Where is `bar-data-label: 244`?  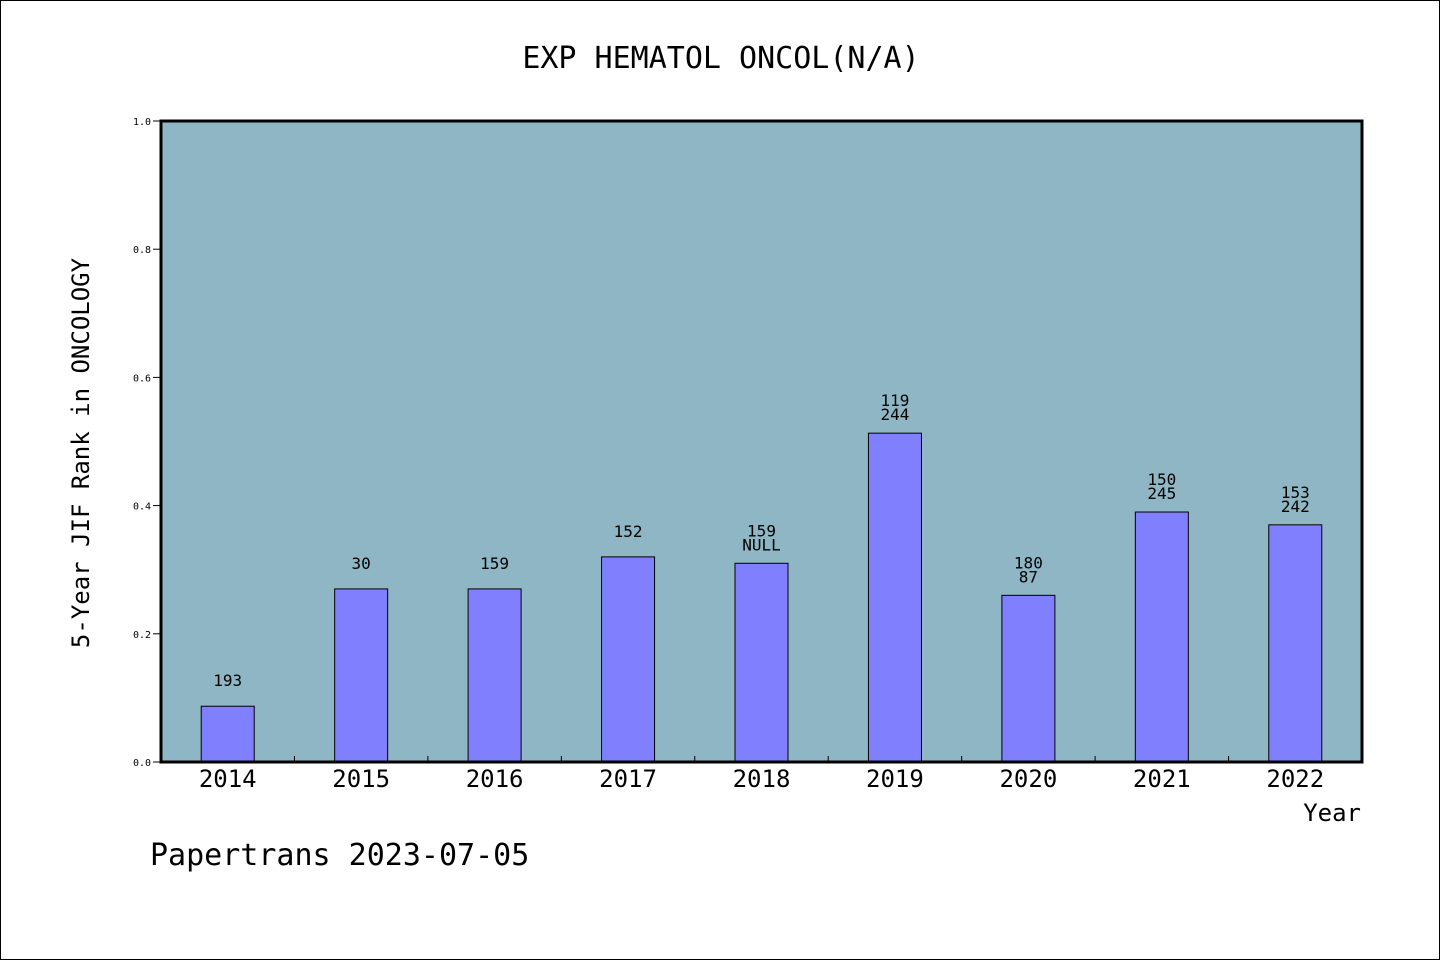 bar-data-label: 244 is located at coordinates (894, 414).